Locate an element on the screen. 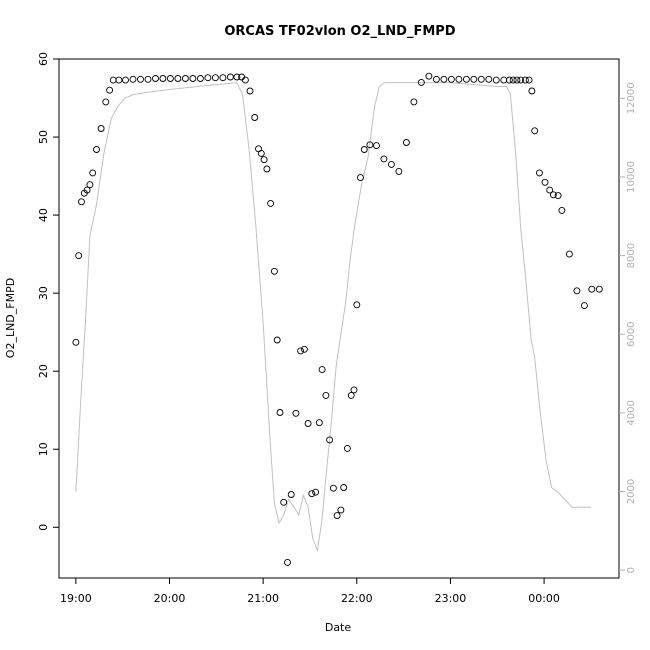 The image size is (650, 650). y-tick-label: 50 is located at coordinates (43, 137).